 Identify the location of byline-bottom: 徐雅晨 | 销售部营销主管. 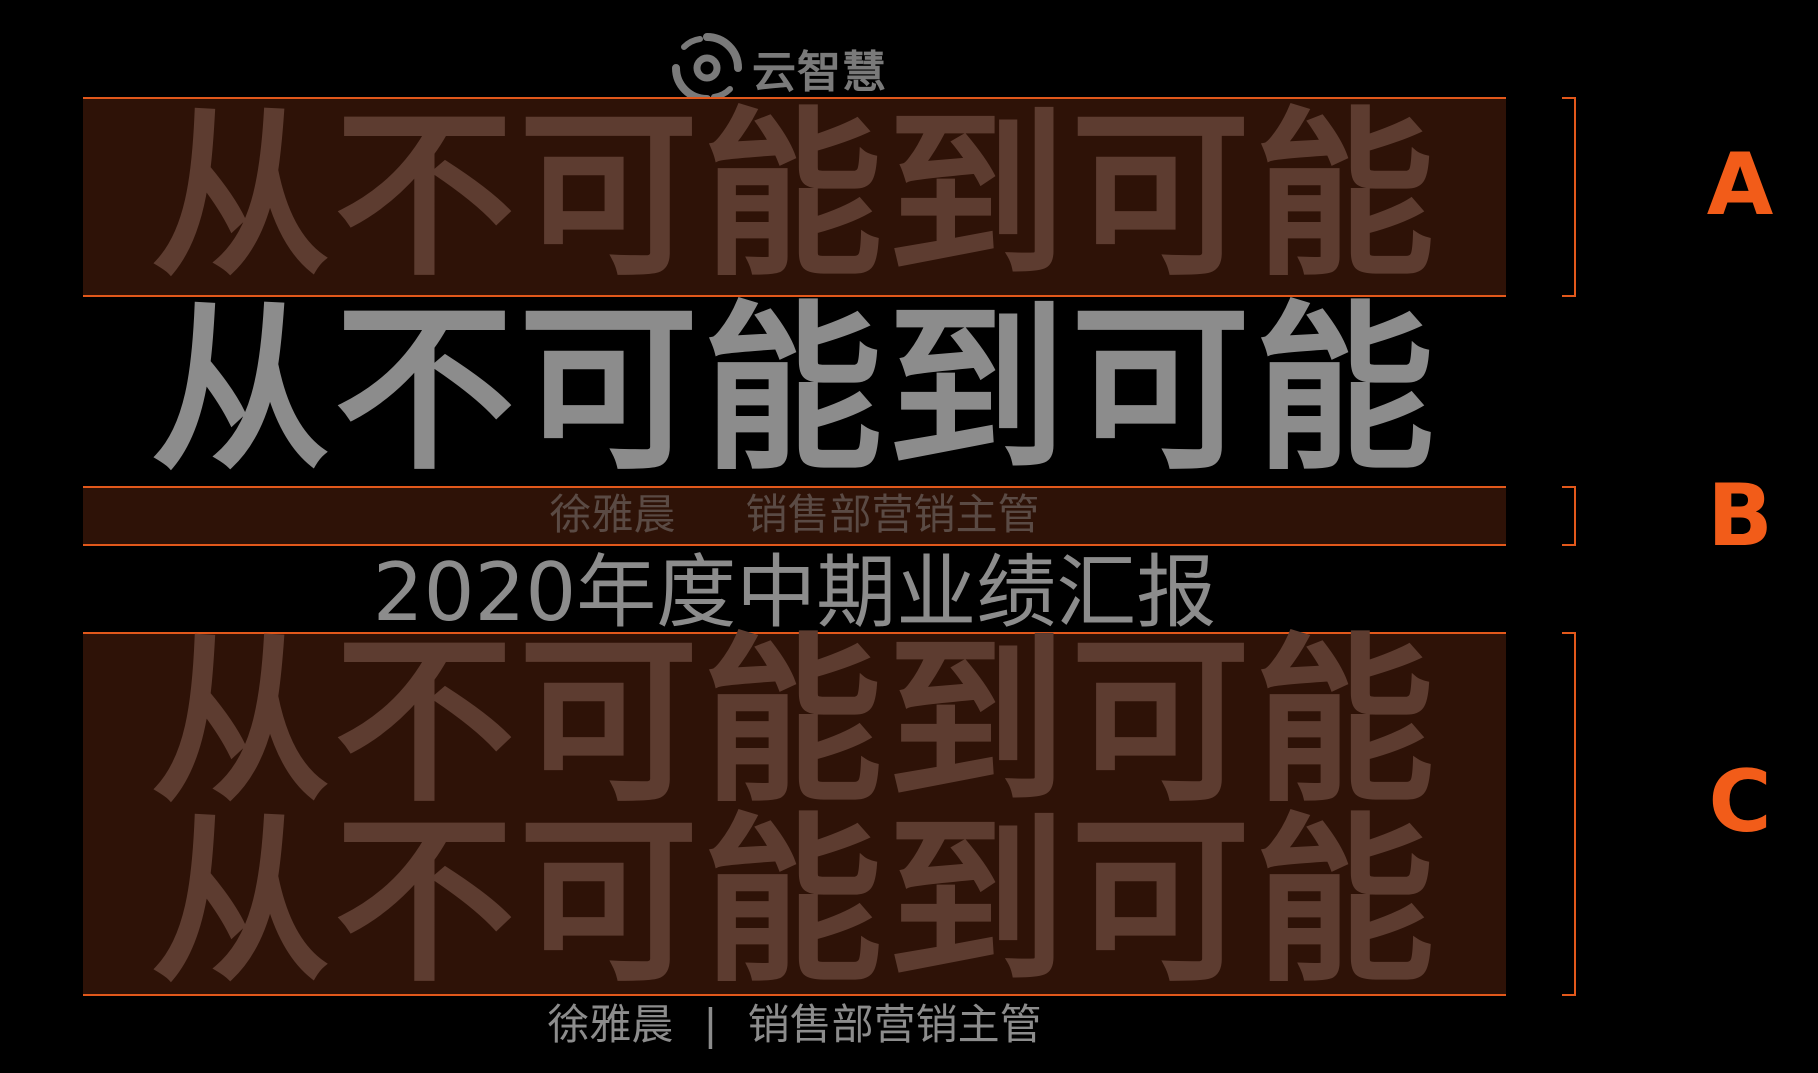
(794, 1025).